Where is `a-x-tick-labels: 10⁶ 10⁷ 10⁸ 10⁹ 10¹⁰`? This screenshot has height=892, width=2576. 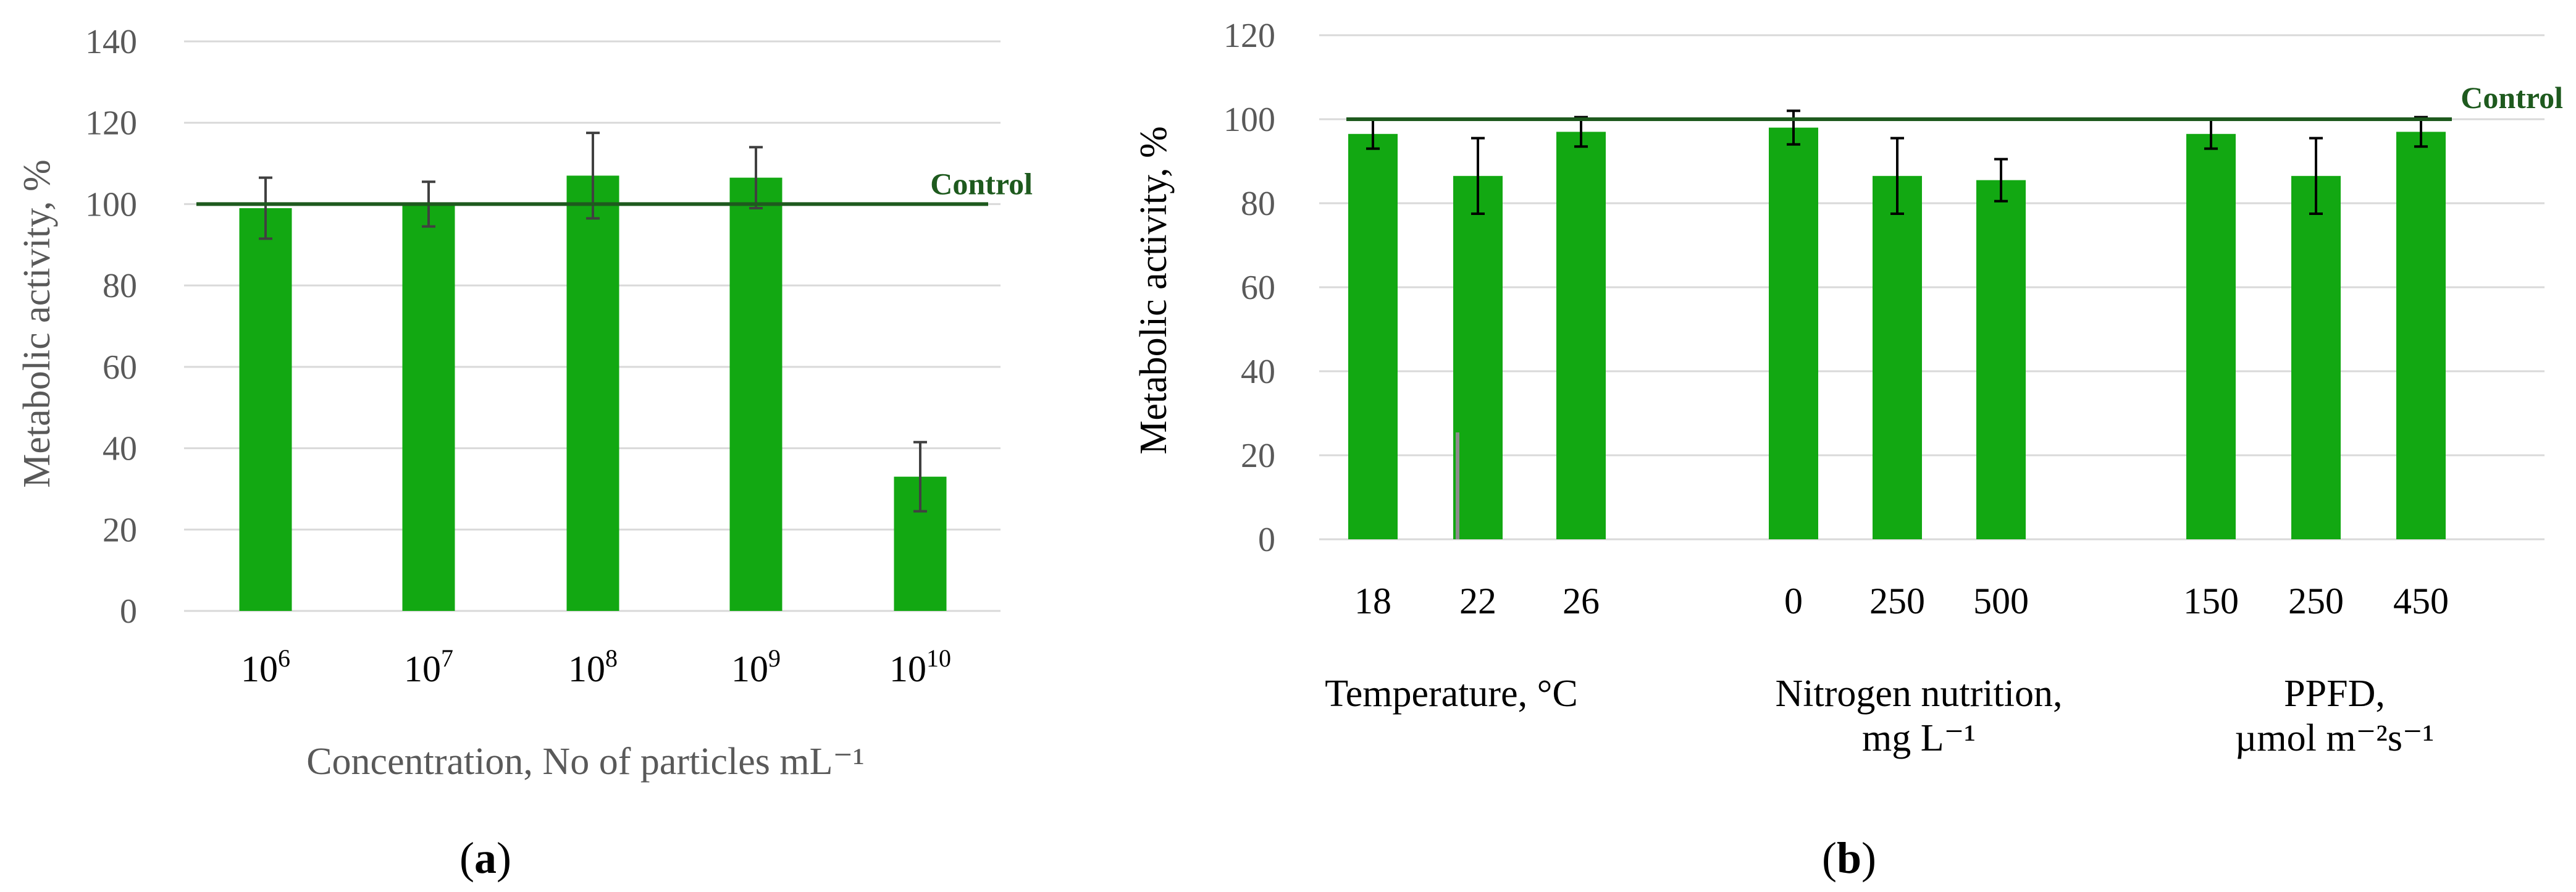 a-x-tick-labels: 10⁶ 10⁷ 10⁸ 10⁹ 10¹⁰ is located at coordinates (596, 666).